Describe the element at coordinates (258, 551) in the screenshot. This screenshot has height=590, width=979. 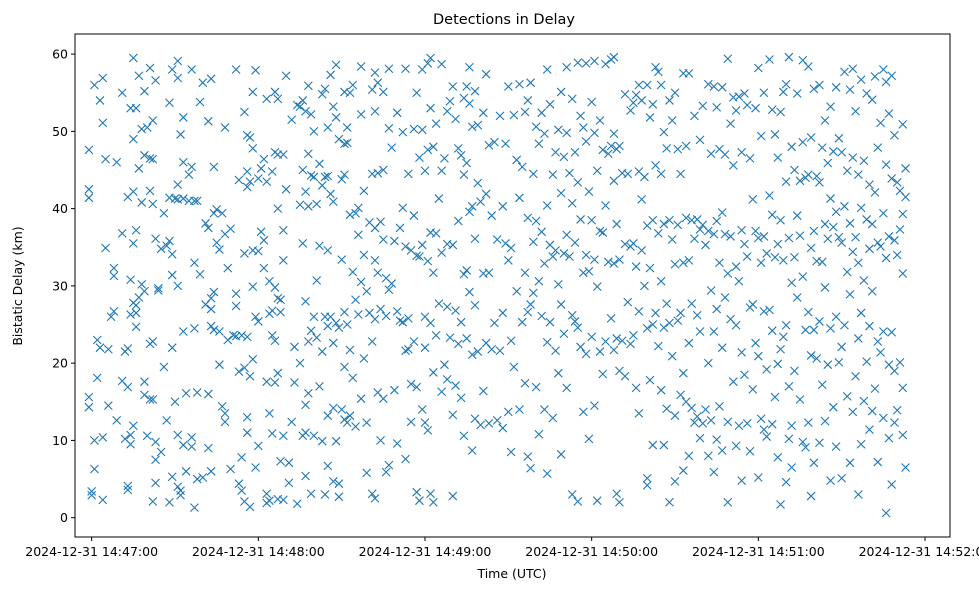
I see `x-tick-label: 2024-12-31 14:48:00` at that location.